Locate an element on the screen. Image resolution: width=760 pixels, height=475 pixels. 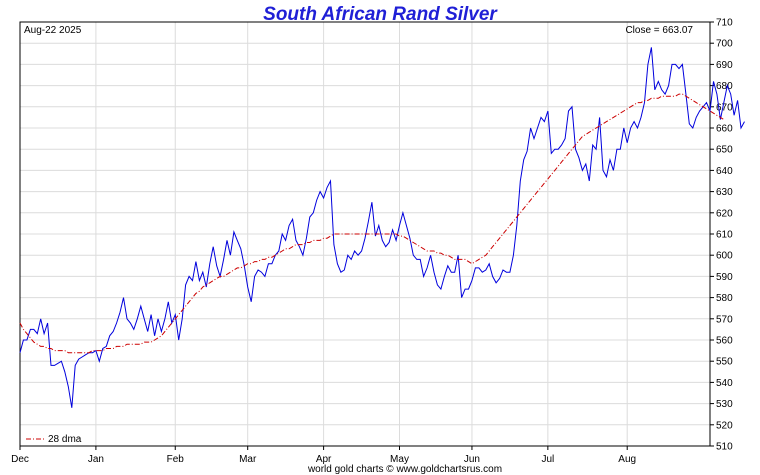
x-axis: Dec Jan Feb Mar Apr May Jun Jul Aug is located at coordinates (323, 455).